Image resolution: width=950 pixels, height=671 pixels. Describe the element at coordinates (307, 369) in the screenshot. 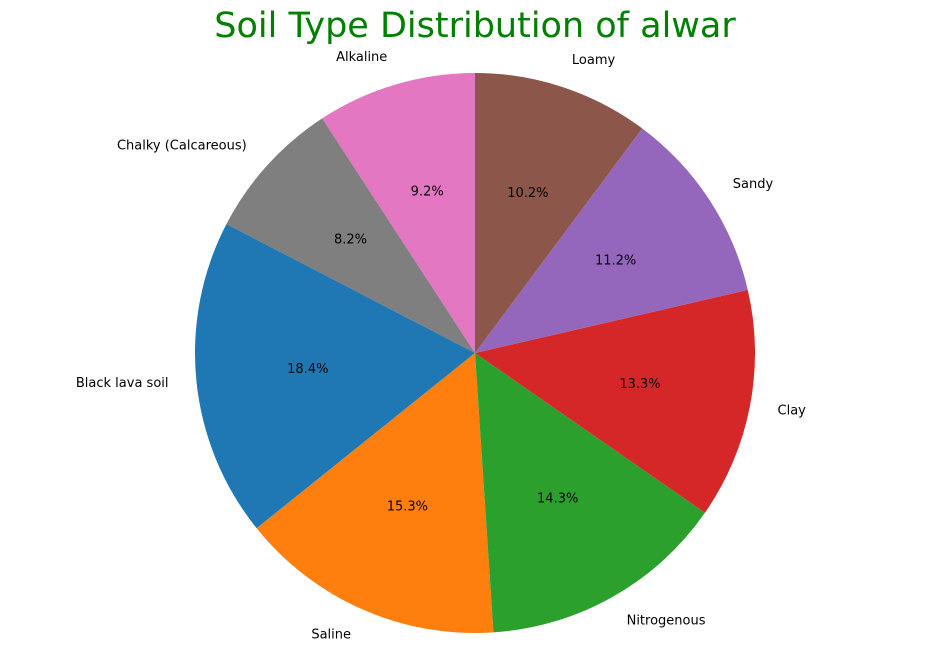

I see `slice-percent-label: 18.4%` at that location.